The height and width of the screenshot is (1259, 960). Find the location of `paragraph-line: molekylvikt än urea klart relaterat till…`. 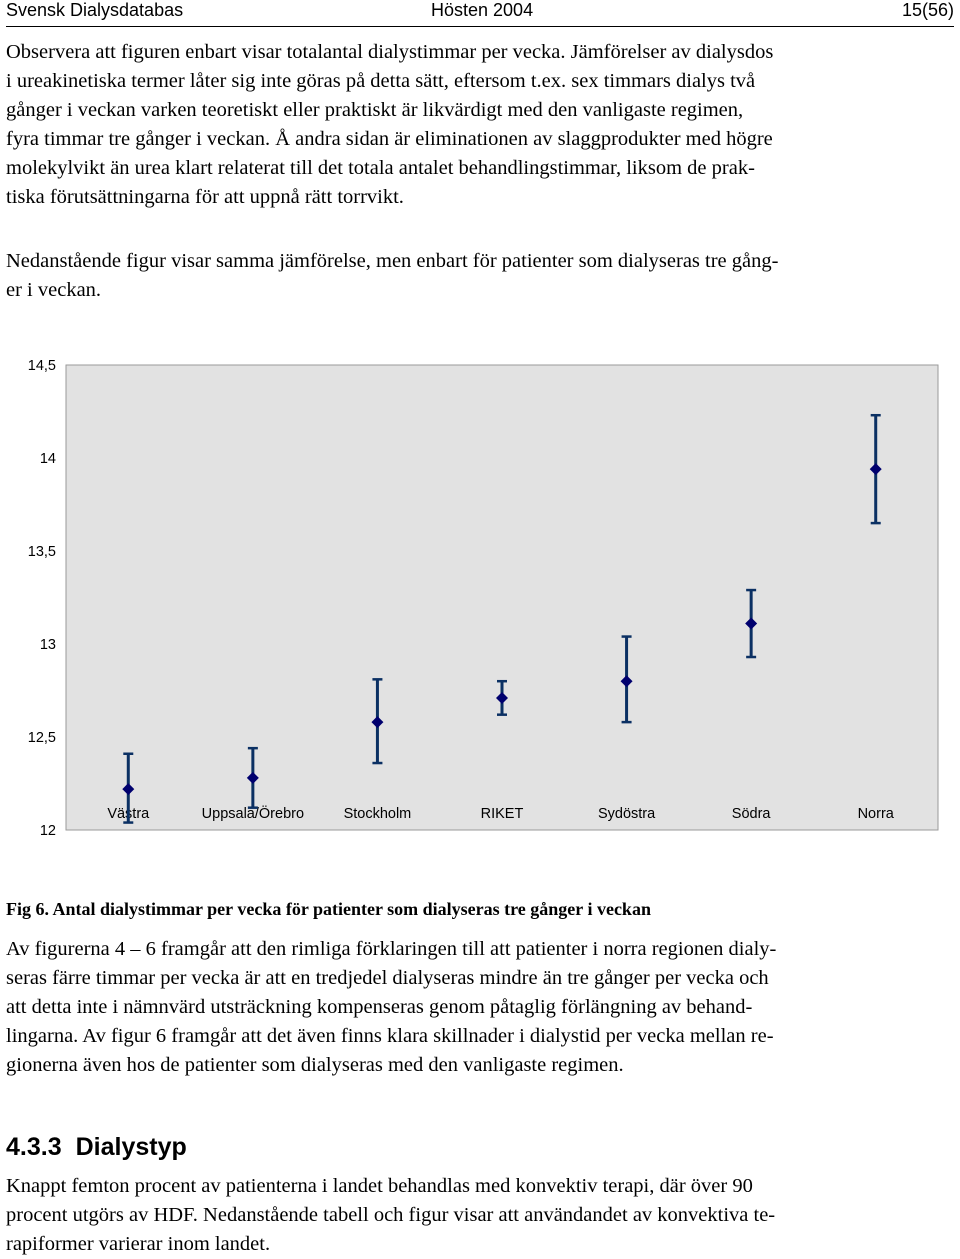

paragraph-line: molekylvikt än urea klart relaterat till… is located at coordinates (380, 168).